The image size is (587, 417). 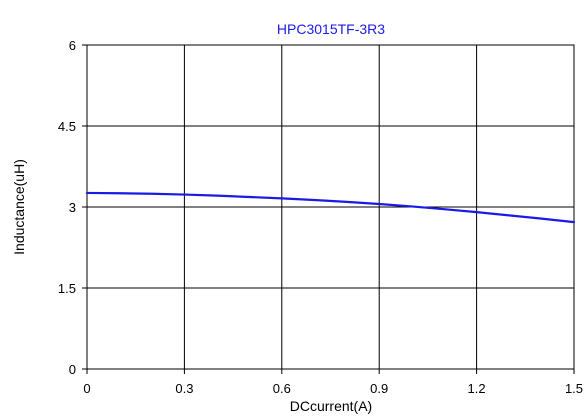 I want to click on x-tick-label-2: 0.6, so click(x=282, y=388).